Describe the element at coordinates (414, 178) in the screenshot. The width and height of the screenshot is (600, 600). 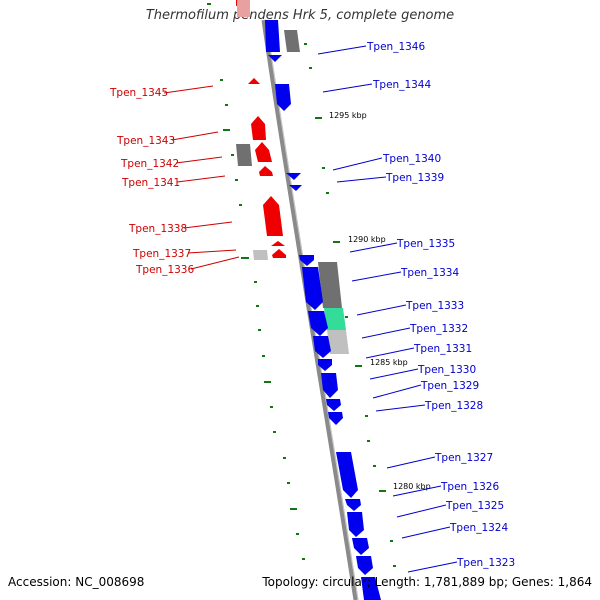
I see `gene-label: Tpen_1339` at that location.